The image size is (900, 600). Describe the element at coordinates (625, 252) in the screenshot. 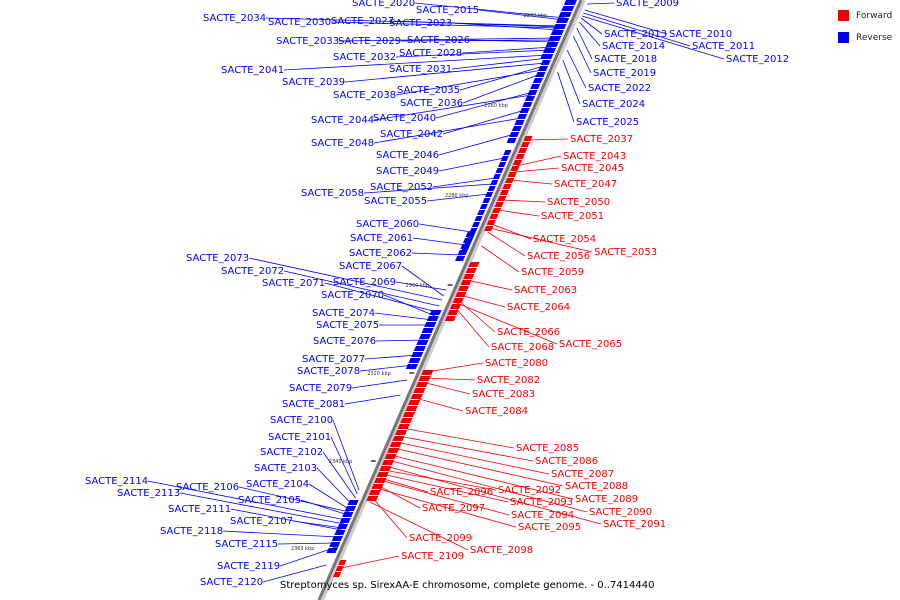

I see `gene-label: SACTE_2053` at that location.